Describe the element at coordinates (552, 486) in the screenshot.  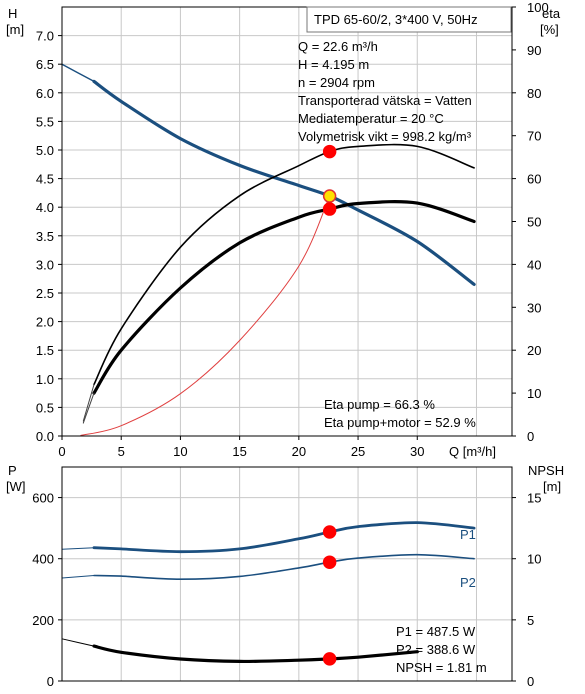
I see `bottom-y2-axis-unit: [m]` at that location.